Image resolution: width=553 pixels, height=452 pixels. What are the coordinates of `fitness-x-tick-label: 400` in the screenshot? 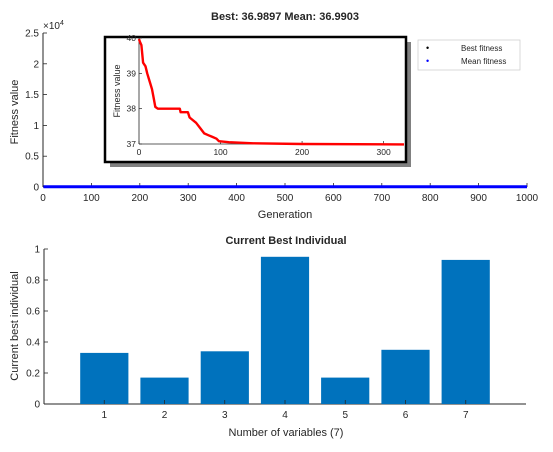 It's located at (236, 198).